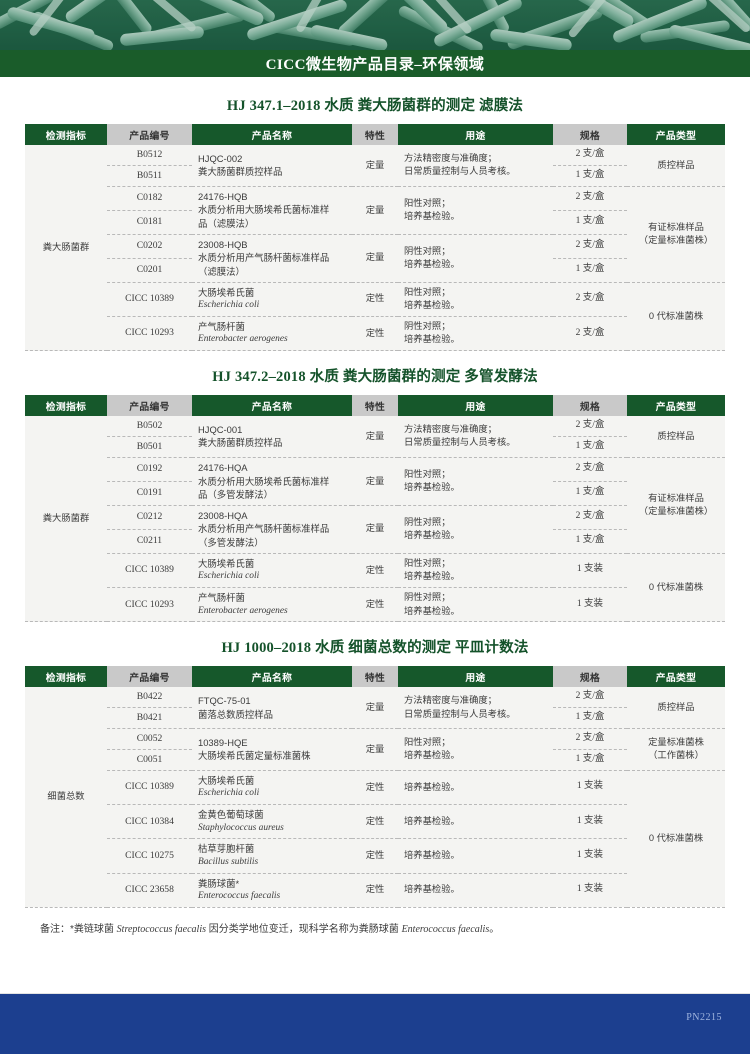 The height and width of the screenshot is (1054, 750). What do you see at coordinates (149, 246) in the screenshot?
I see `product-code-cell: C0202` at bounding box center [149, 246].